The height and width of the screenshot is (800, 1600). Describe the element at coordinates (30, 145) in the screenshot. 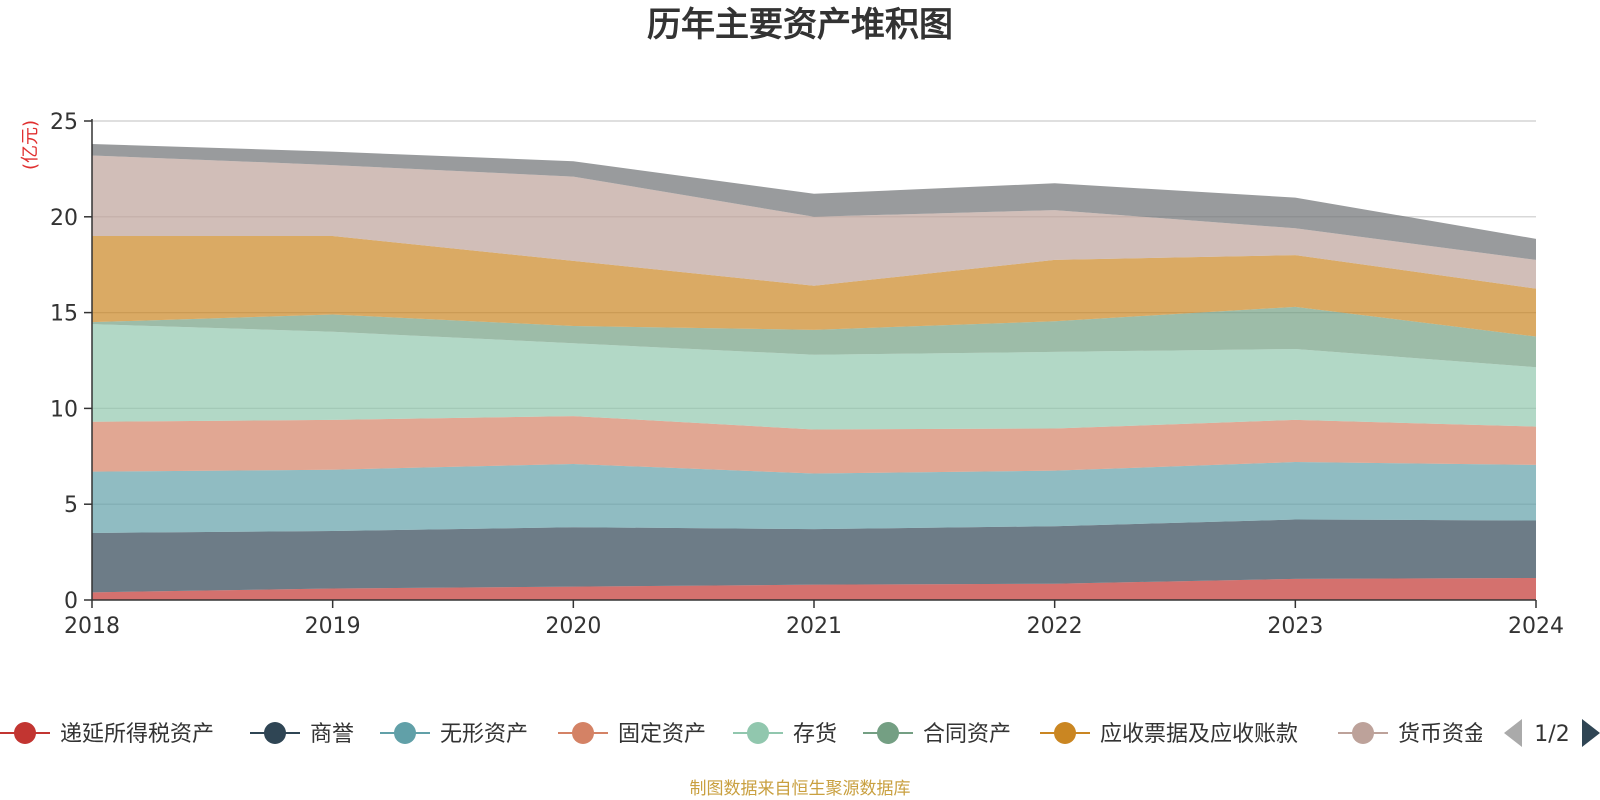

I see `y-axis-unit: (亿元)` at that location.